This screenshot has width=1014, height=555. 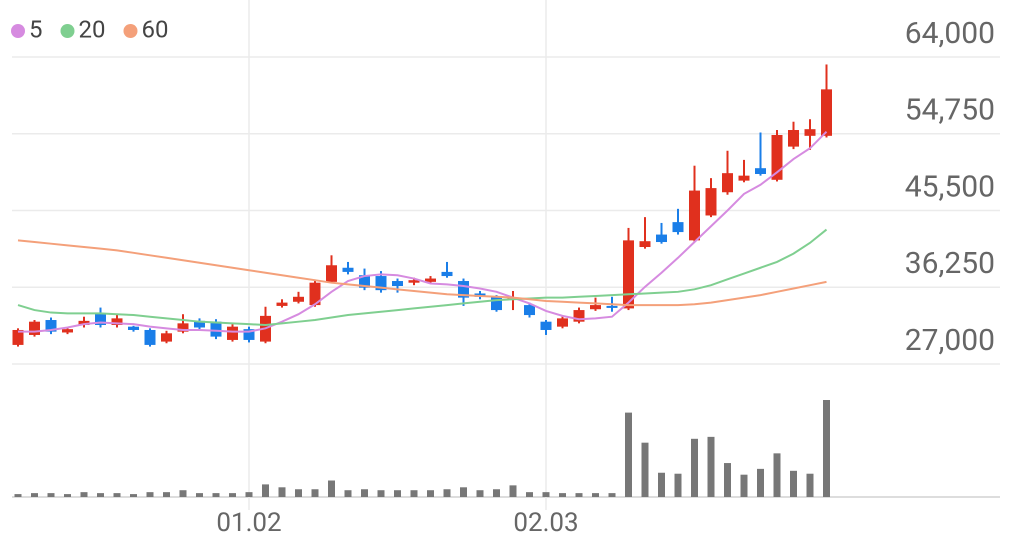 What do you see at coordinates (545, 523) in the screenshot?
I see `x-tick-label: 02.03` at bounding box center [545, 523].